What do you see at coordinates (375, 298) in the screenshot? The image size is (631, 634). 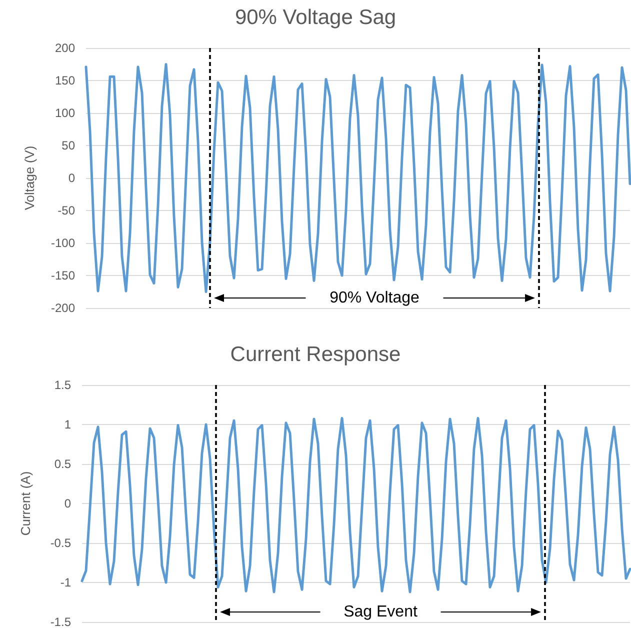 I see `annotation: 90% Voltage` at bounding box center [375, 298].